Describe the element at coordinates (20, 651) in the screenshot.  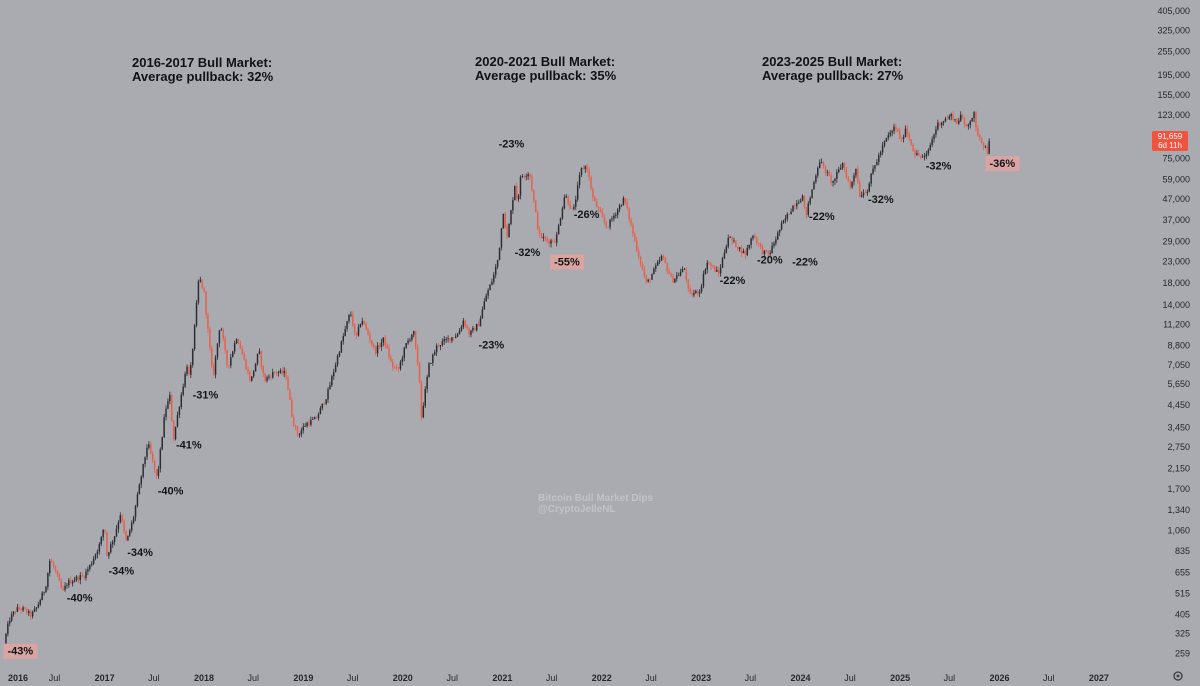
I see `pullback-label: -43%` at that location.